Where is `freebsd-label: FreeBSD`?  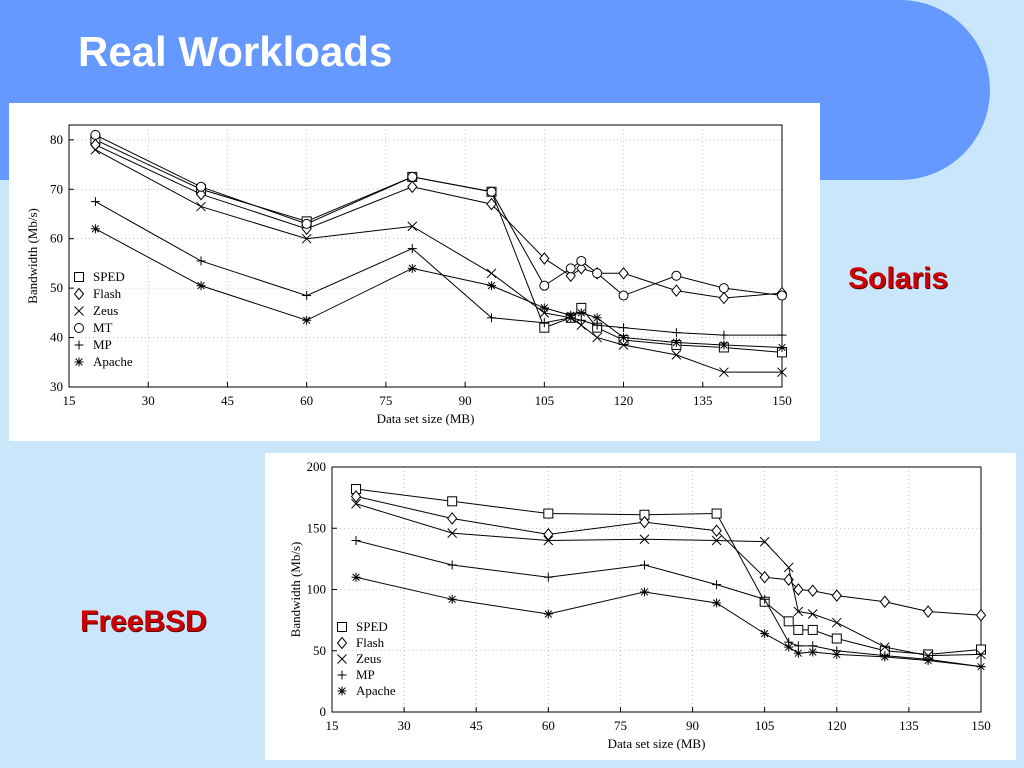 freebsd-label: FreeBSD is located at coordinates (143, 621).